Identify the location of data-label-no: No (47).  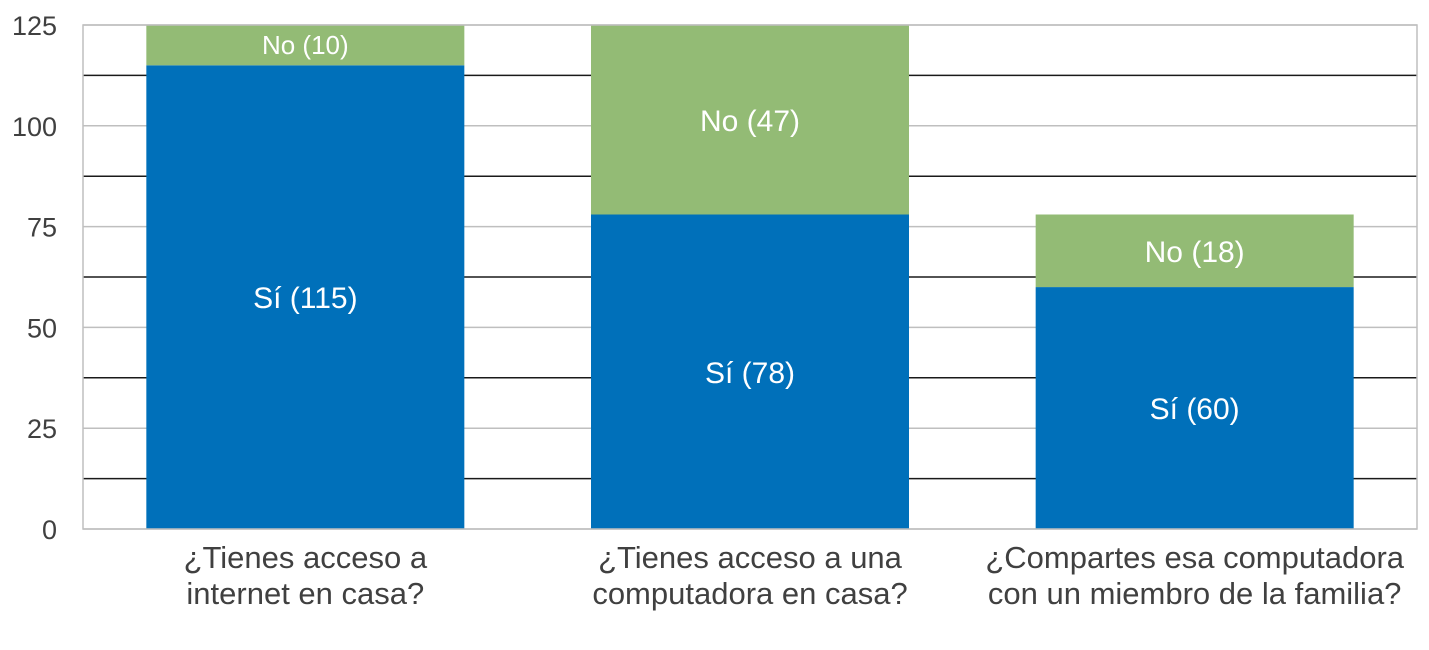
(750, 121).